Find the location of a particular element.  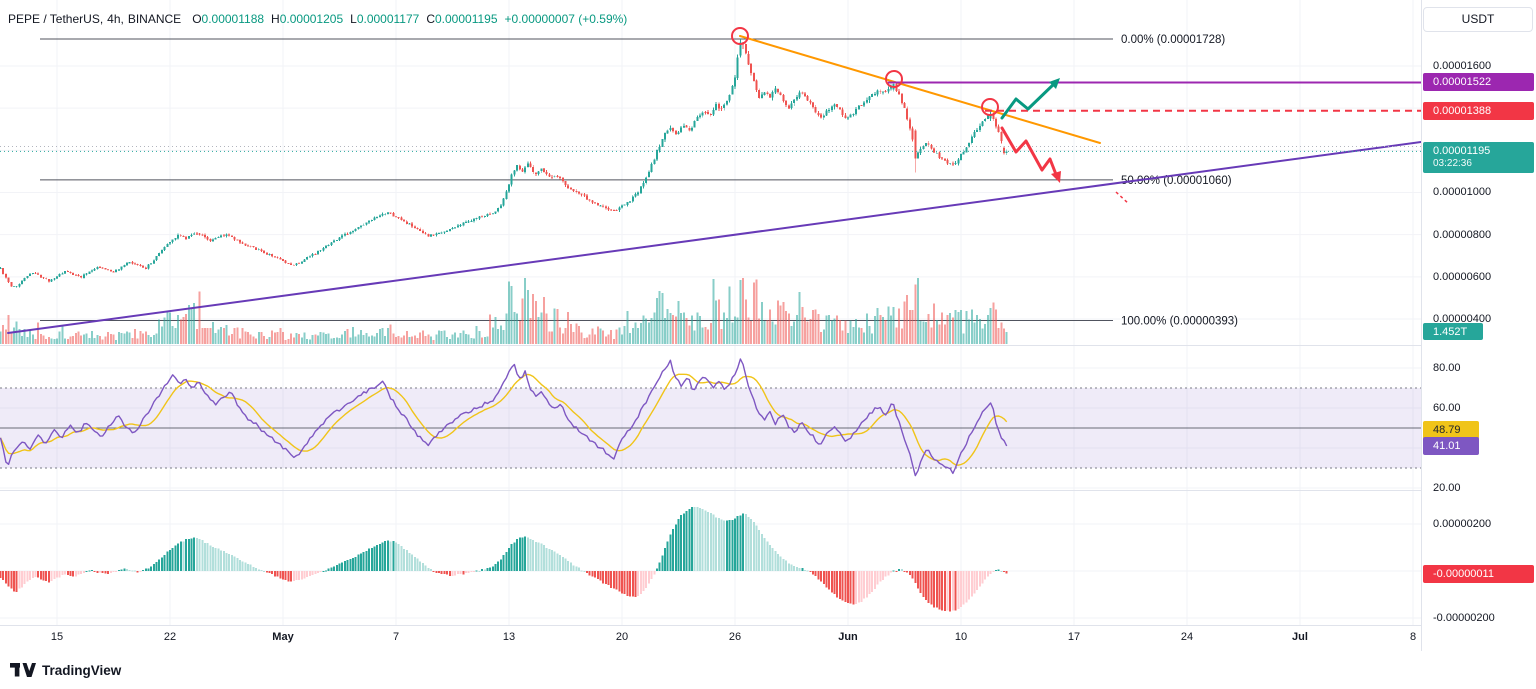

rsi-ma-line is located at coordinates (504, 419).